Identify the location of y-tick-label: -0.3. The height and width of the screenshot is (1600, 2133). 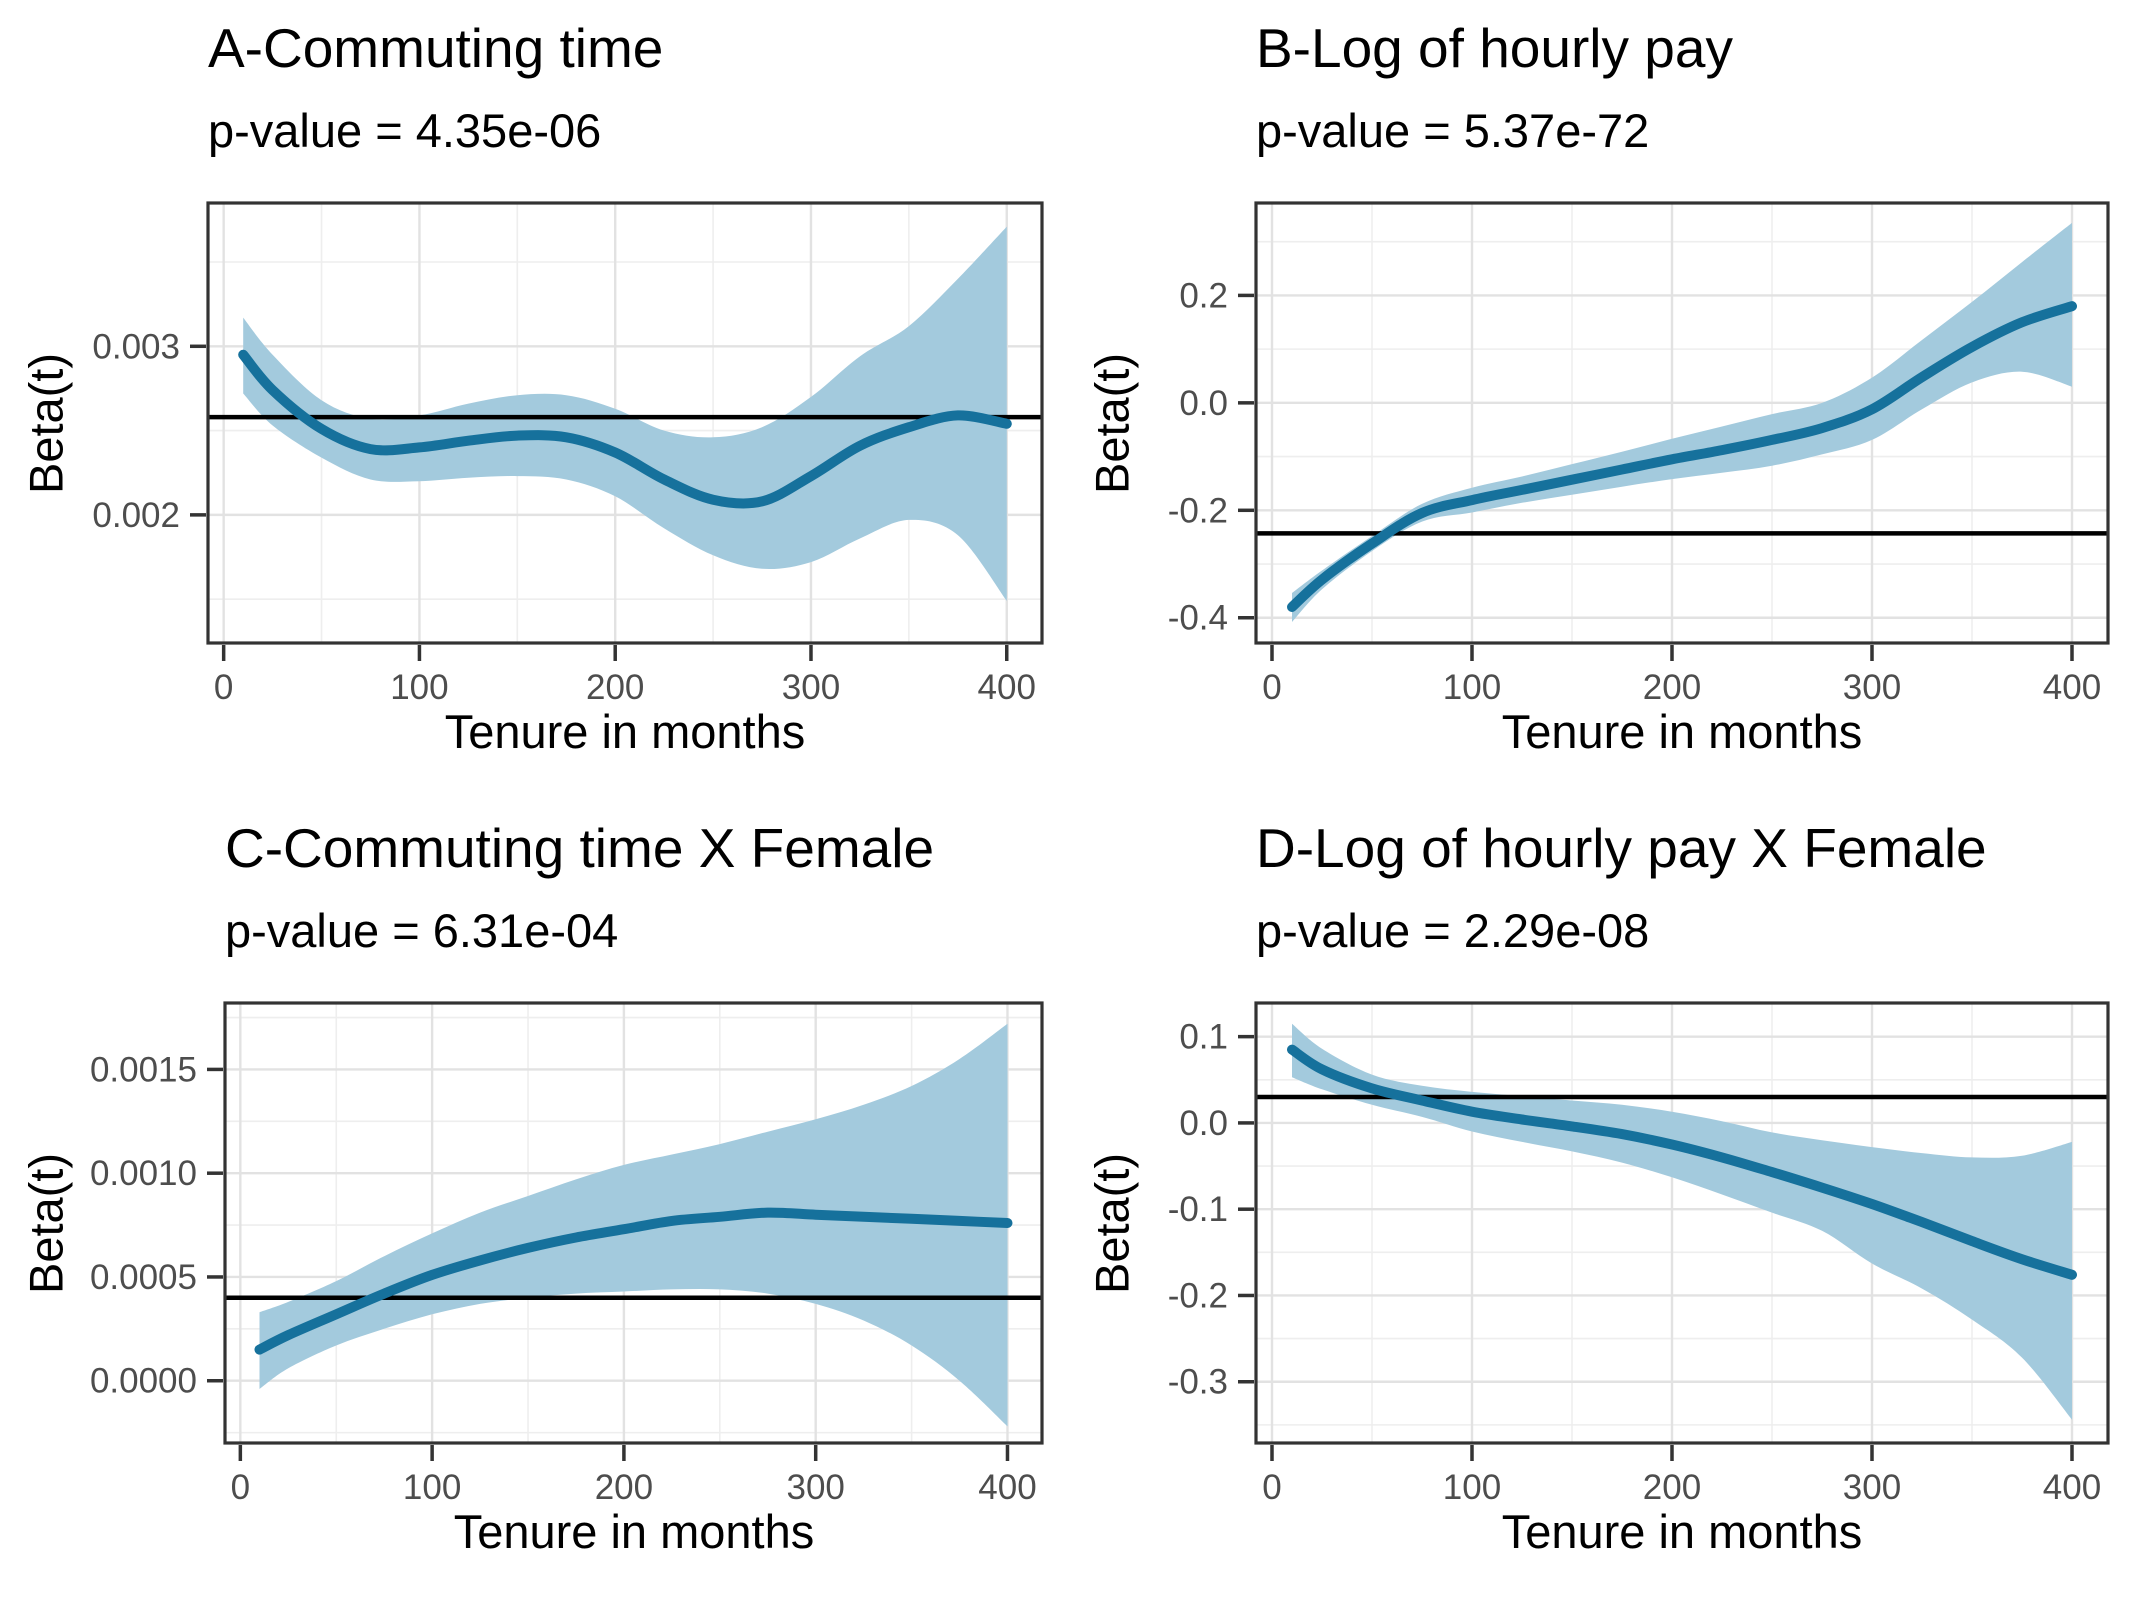
(1198, 1382).